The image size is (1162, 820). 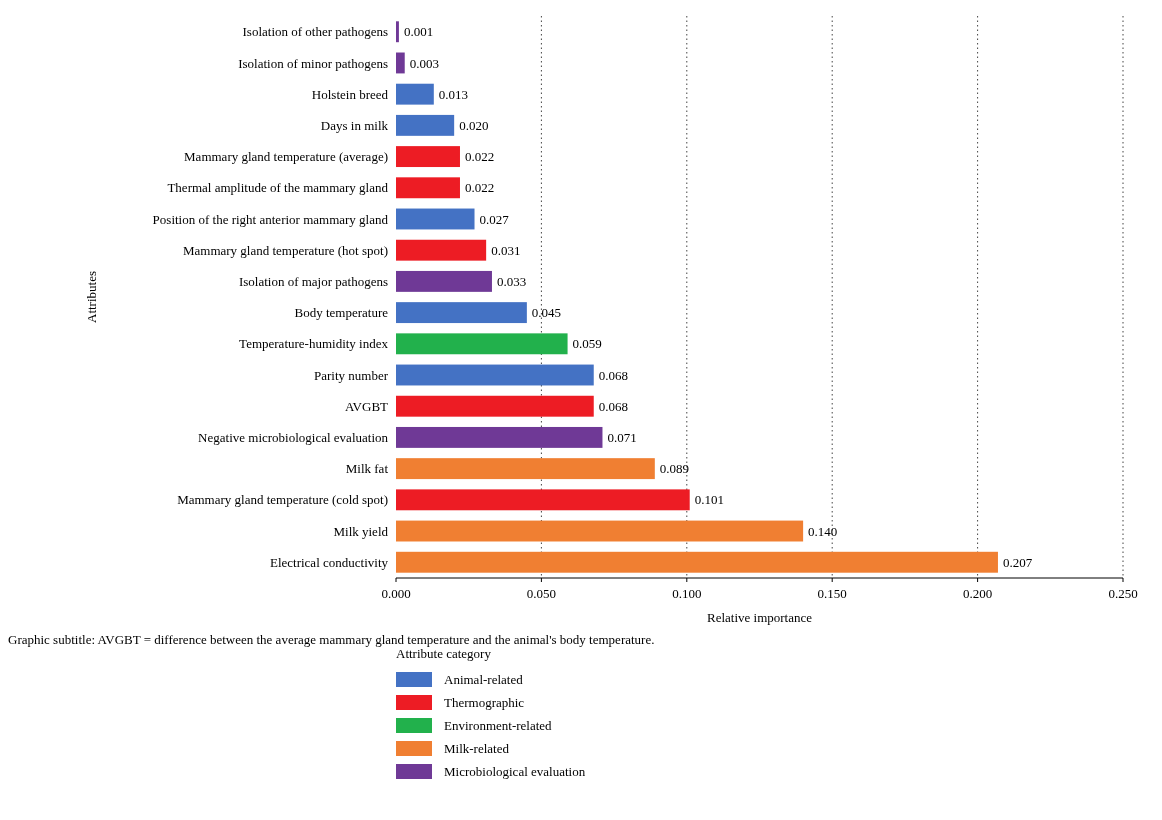 What do you see at coordinates (313, 63) in the screenshot?
I see `y-tick-label: Isolation of minor pathogens` at bounding box center [313, 63].